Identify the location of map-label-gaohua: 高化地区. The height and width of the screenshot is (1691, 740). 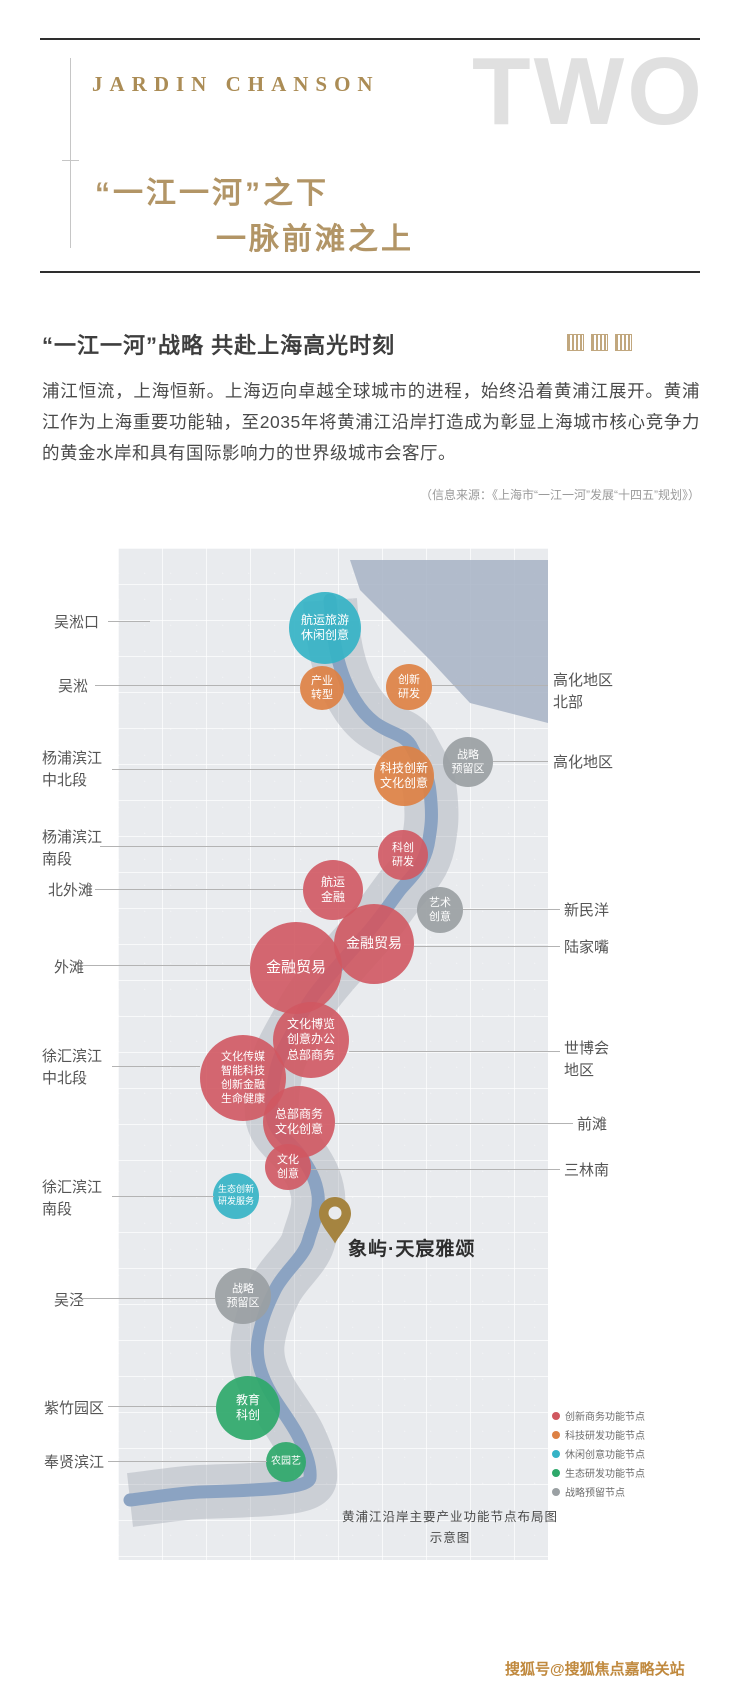
(583, 762).